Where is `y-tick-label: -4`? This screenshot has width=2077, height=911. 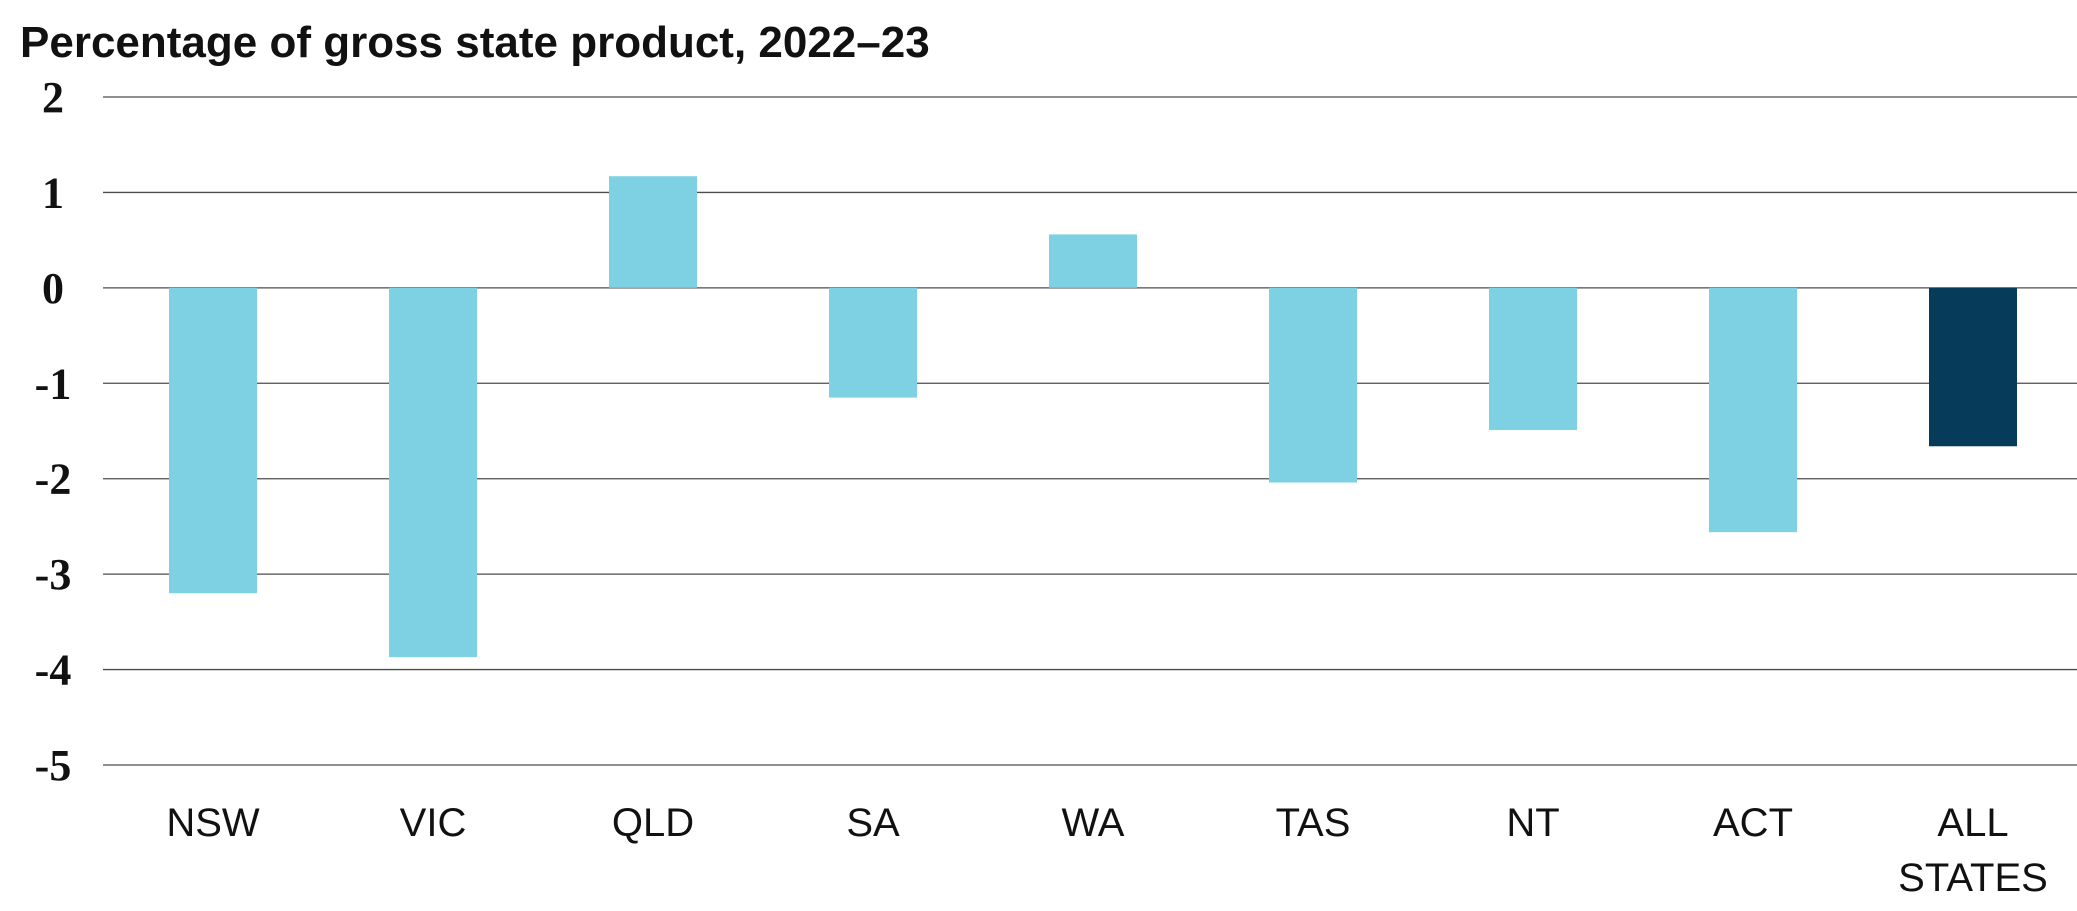 y-tick-label: -4 is located at coordinates (53, 670).